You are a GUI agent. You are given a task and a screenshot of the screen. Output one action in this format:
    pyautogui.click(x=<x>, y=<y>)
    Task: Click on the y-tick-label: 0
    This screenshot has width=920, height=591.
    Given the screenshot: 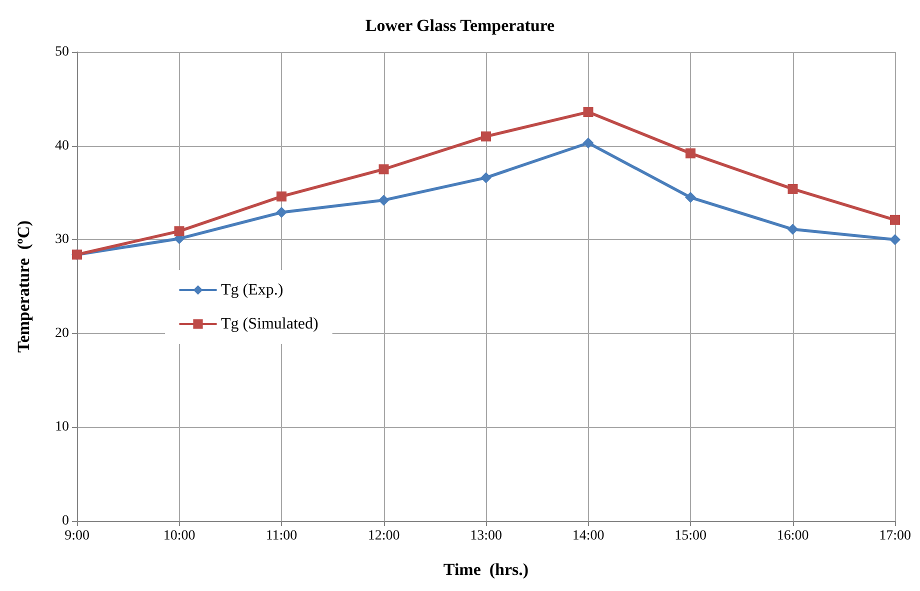 What is the action you would take?
    pyautogui.click(x=65, y=521)
    